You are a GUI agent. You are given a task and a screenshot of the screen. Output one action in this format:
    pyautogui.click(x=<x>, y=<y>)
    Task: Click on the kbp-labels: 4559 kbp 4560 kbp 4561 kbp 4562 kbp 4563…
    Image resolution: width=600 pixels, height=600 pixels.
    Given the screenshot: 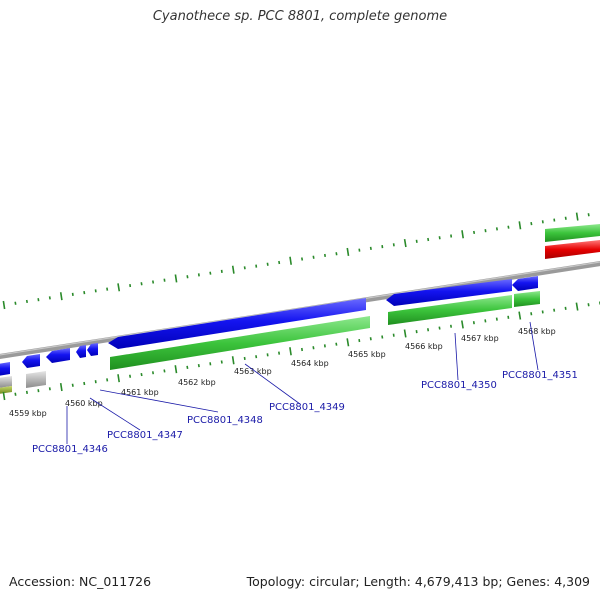 What is the action you would take?
    pyautogui.click(x=282, y=372)
    